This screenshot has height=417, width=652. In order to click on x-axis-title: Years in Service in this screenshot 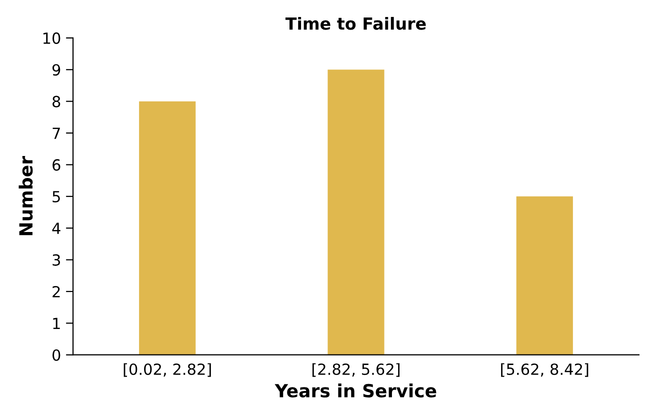, I will do `click(355, 391)`.